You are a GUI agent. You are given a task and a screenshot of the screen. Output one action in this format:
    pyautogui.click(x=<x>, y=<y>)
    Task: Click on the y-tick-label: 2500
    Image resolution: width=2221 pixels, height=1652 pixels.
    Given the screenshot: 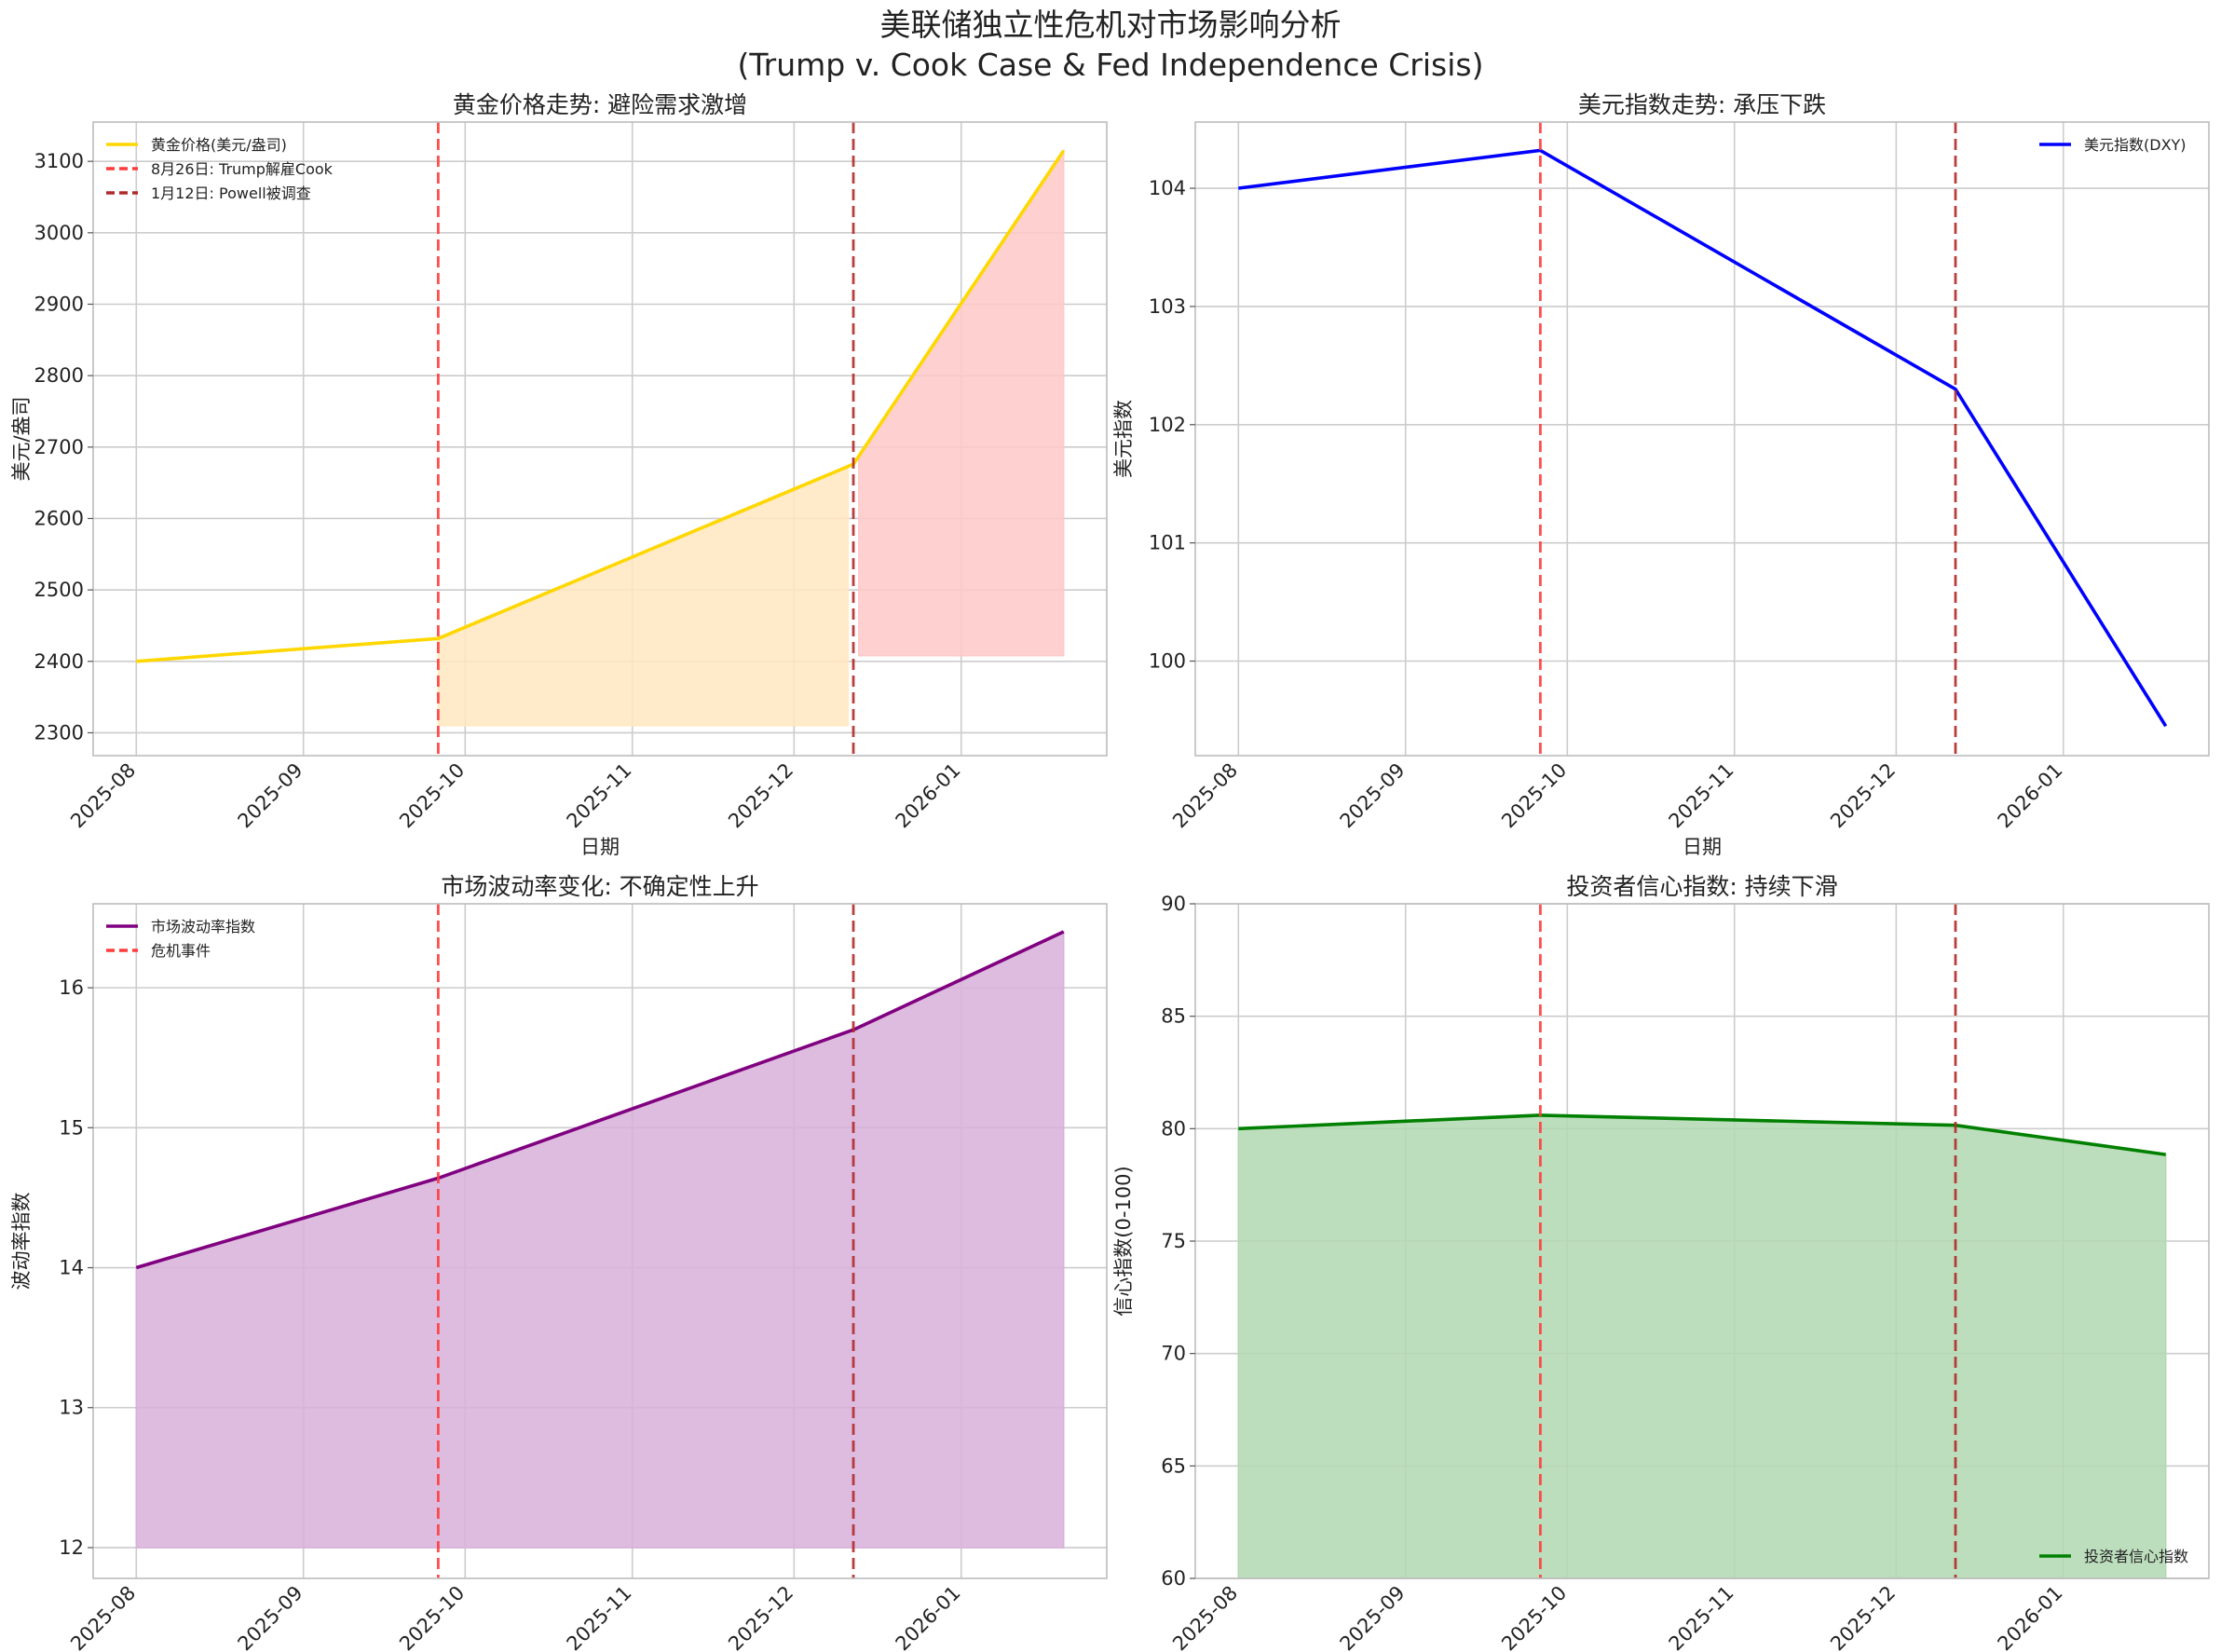 What is the action you would take?
    pyautogui.click(x=59, y=590)
    